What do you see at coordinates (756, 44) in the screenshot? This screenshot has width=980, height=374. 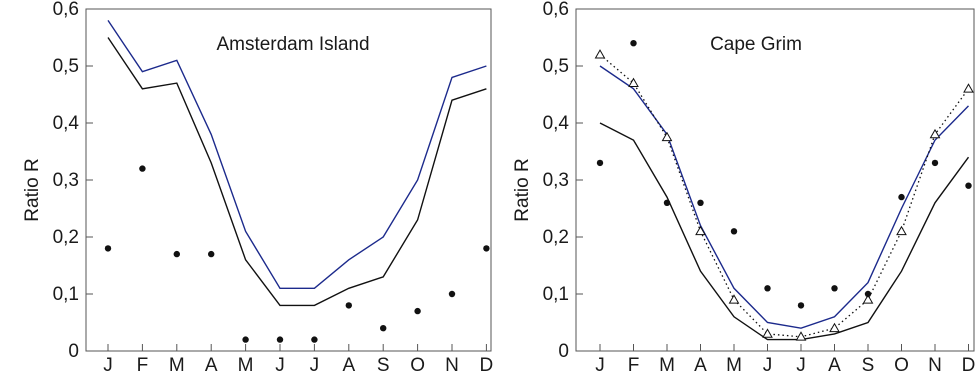 I see `panel-title: Cape Grim` at bounding box center [756, 44].